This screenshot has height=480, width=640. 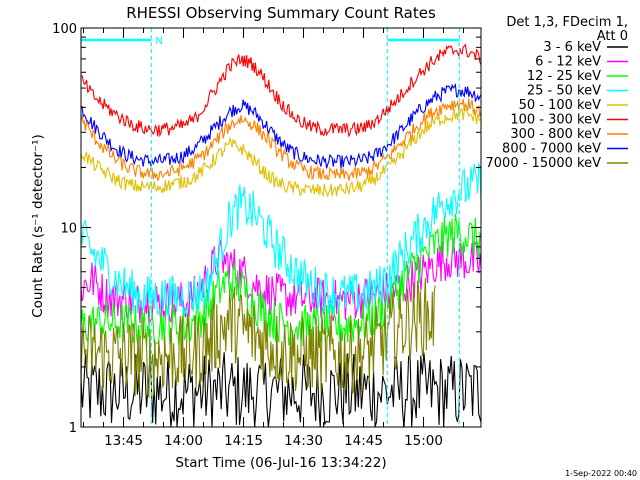 I want to click on series-line-800-7000-kev, so click(x=281, y=126).